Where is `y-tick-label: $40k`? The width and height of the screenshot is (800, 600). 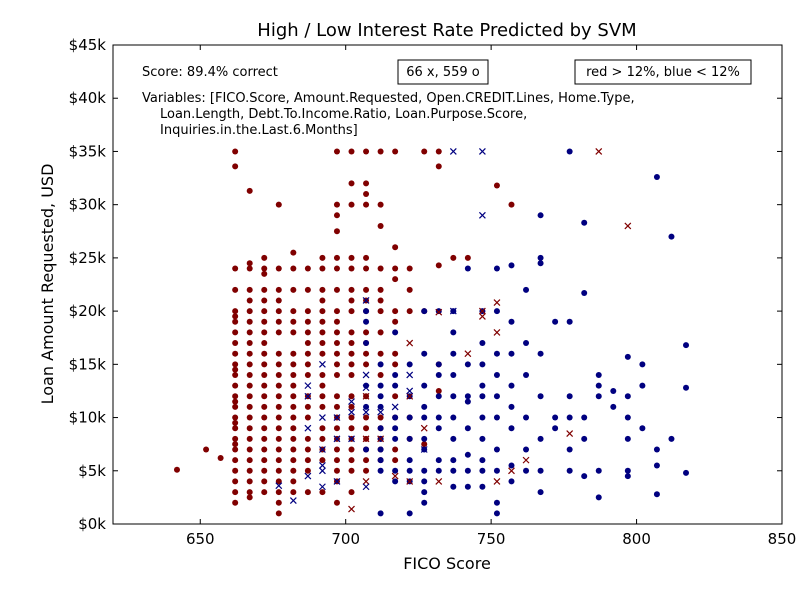
y-tick-label: $40k is located at coordinates (88, 98).